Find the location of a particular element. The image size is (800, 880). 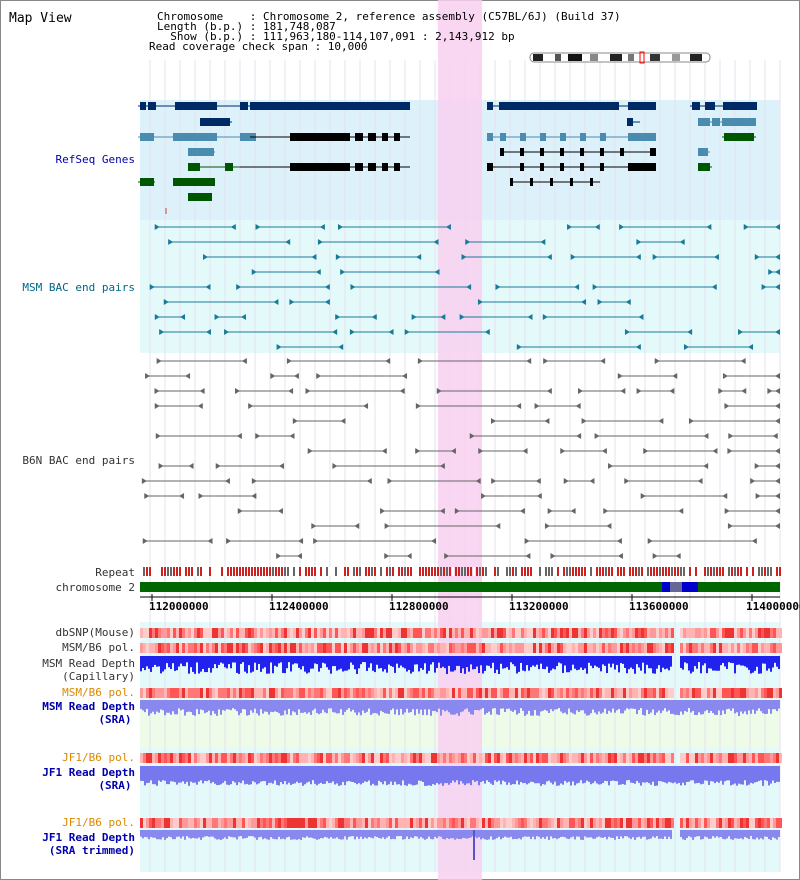

track-label-repeat: Repeat is located at coordinates (115, 572).